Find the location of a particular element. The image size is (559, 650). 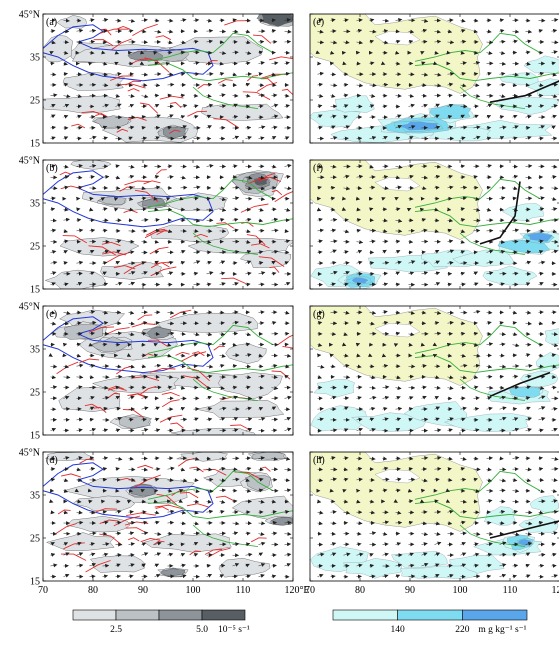

panel-label: (e) is located at coordinates (318, 22).